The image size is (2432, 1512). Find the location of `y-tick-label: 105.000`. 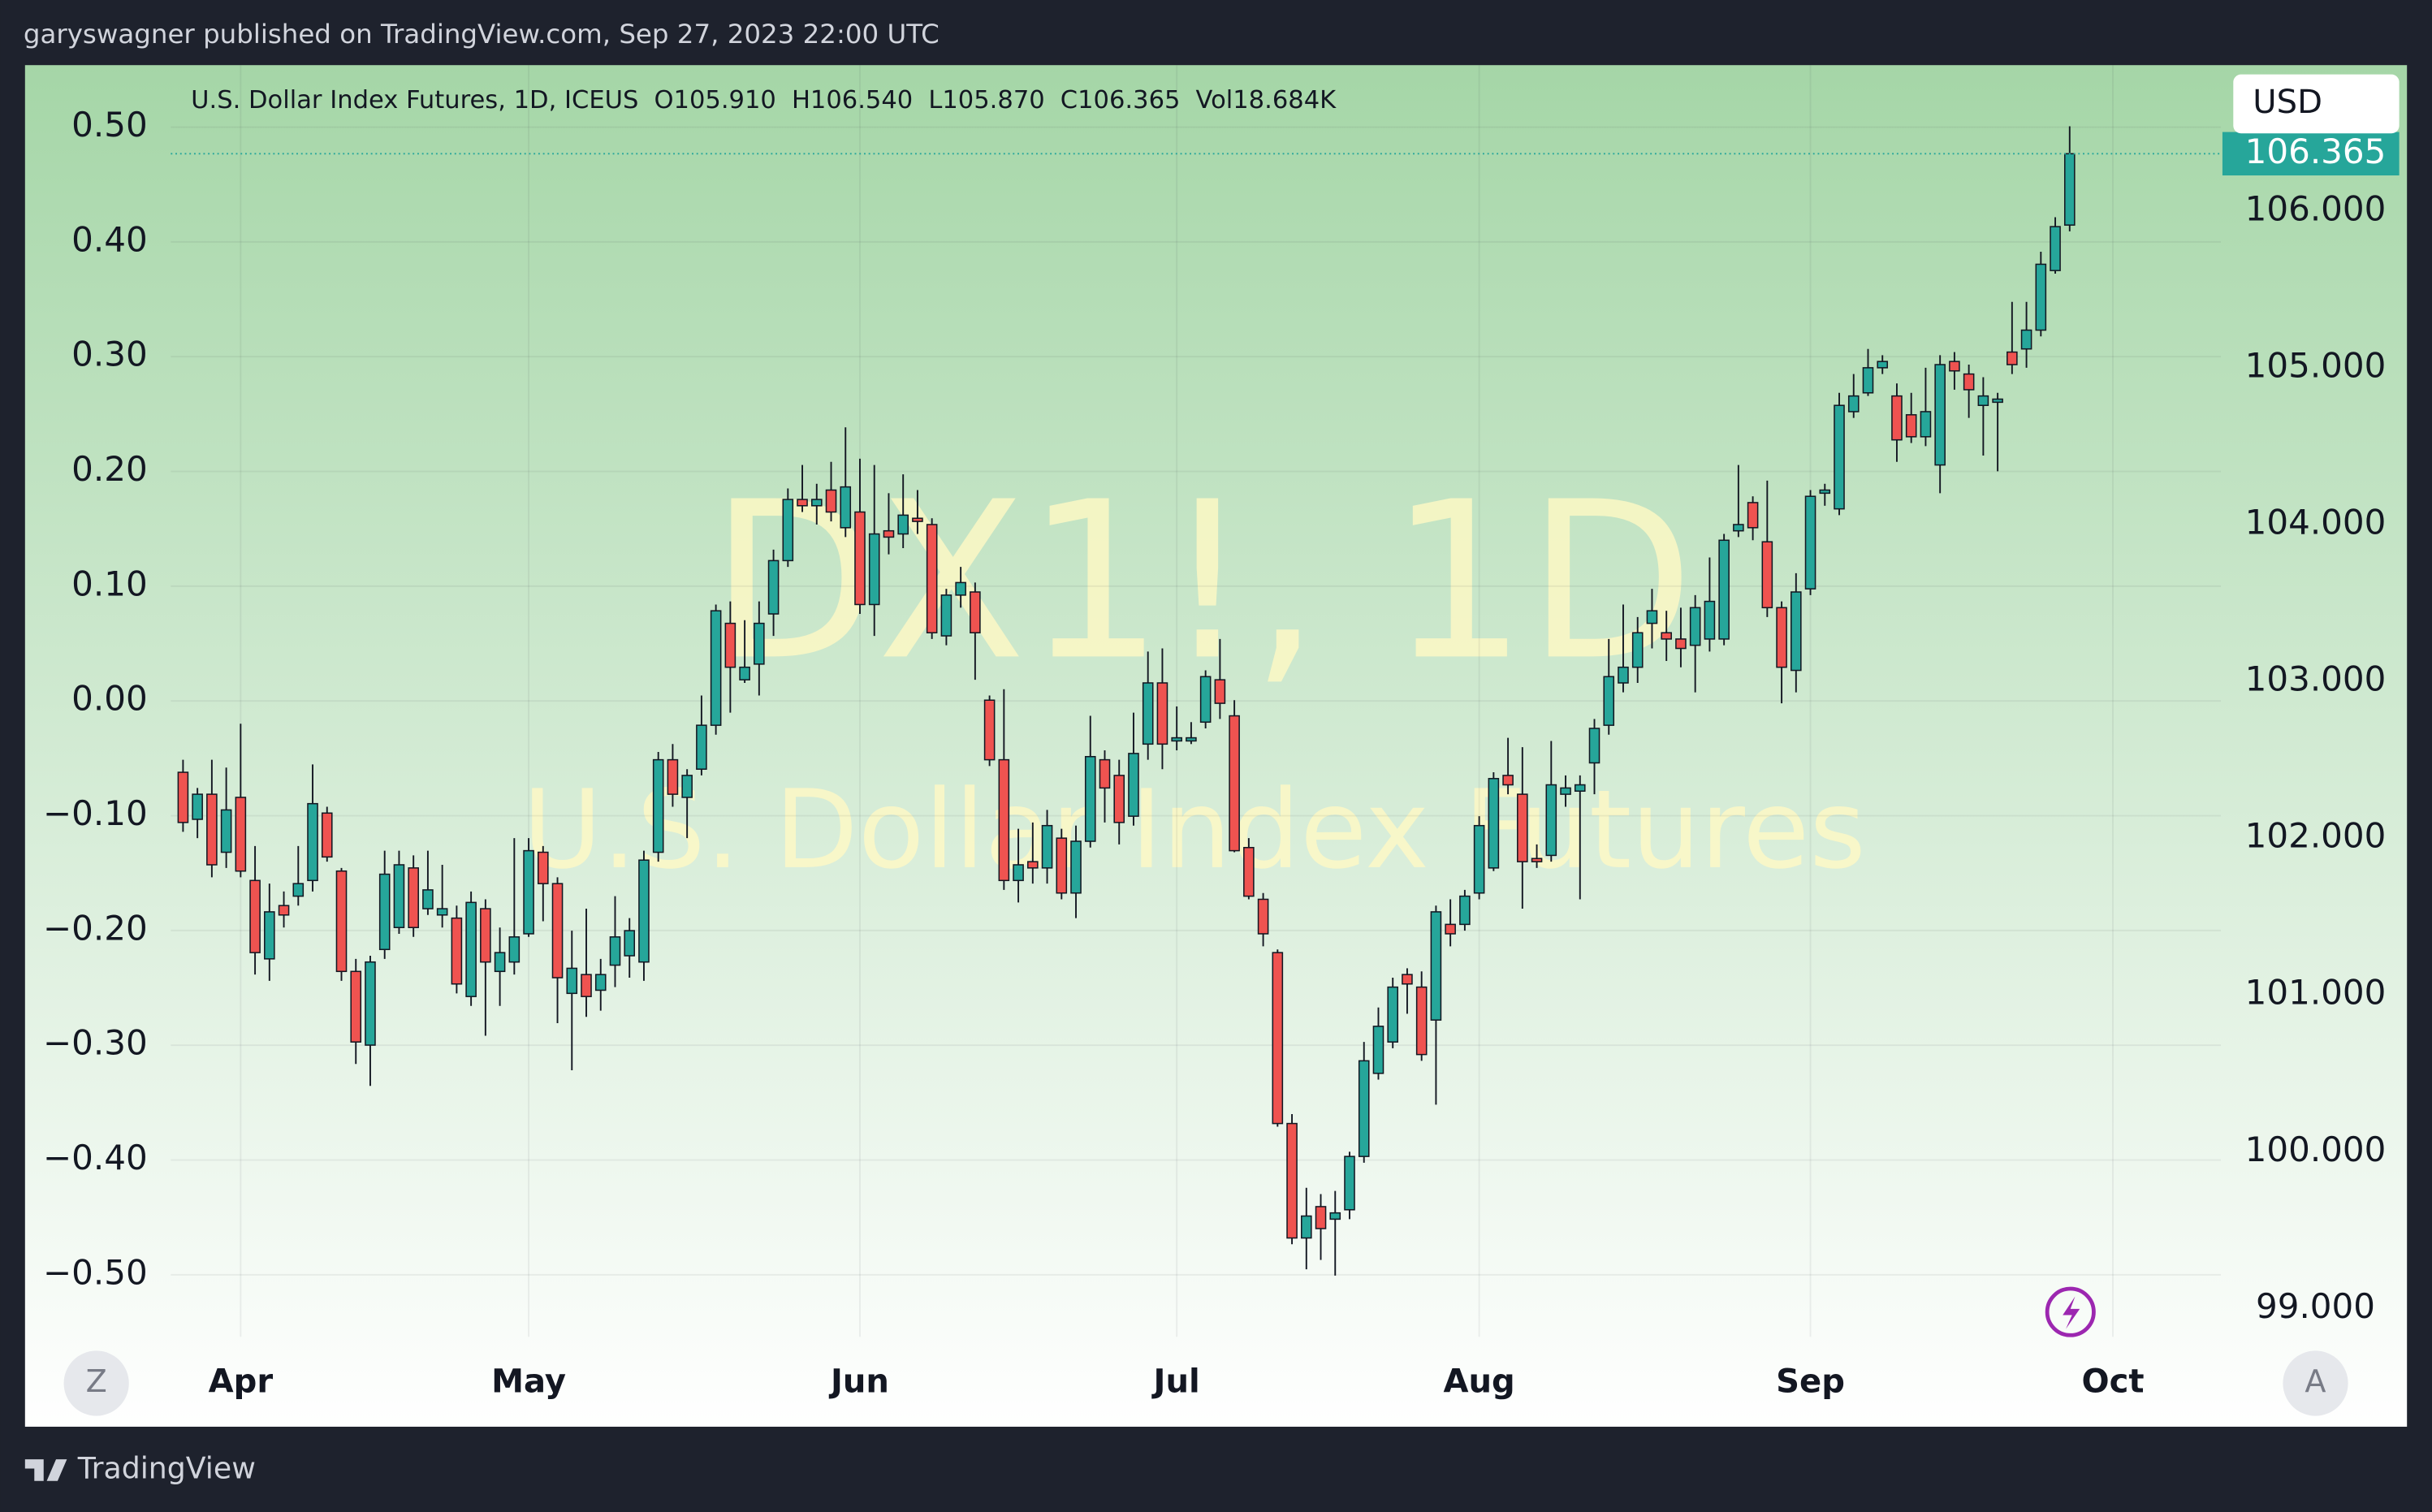

y-tick-label: 105.000 is located at coordinates (2316, 365).